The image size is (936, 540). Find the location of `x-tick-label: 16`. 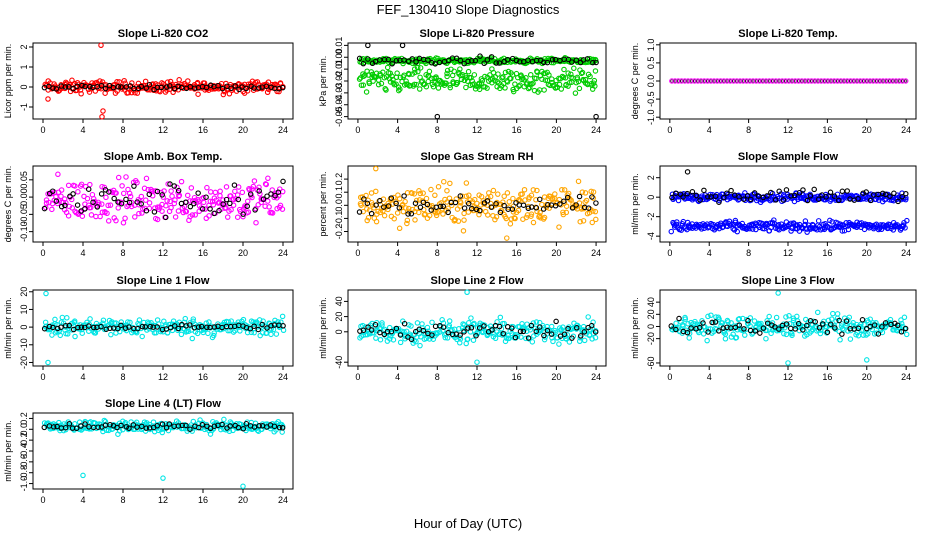

x-tick-label: 16 is located at coordinates (827, 377).